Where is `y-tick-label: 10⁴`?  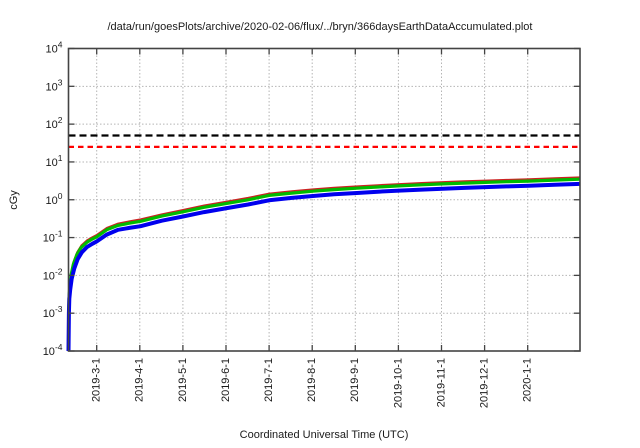
y-tick-label: 10⁴ is located at coordinates (54, 48).